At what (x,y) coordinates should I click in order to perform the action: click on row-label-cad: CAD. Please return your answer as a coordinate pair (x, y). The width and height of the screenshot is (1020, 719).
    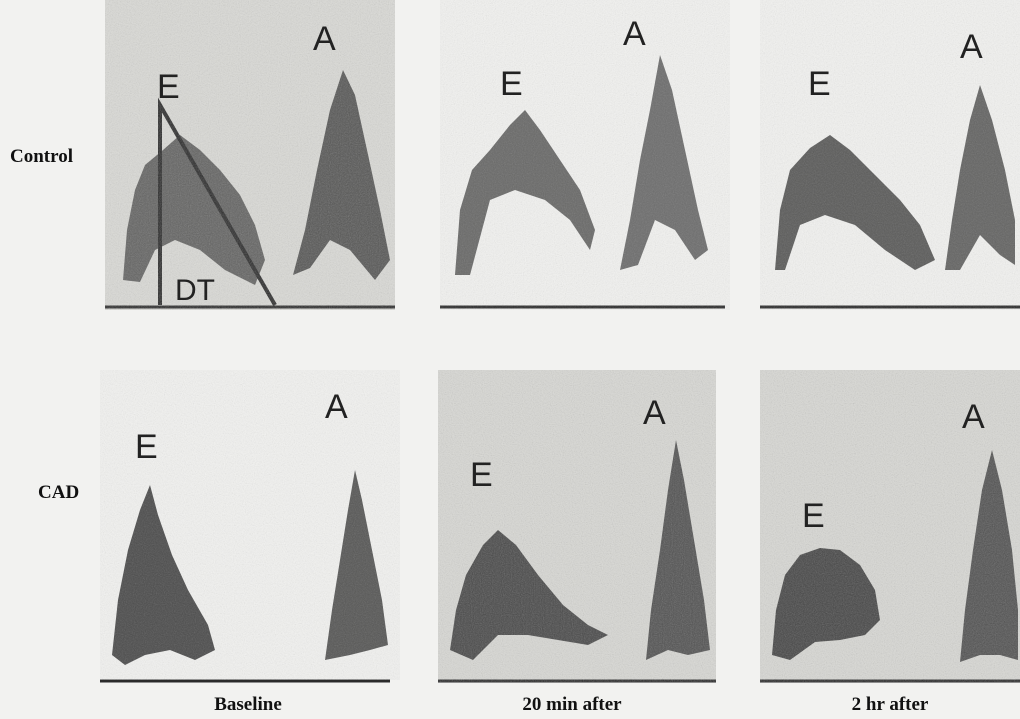
    Looking at the image, I should click on (59, 492).